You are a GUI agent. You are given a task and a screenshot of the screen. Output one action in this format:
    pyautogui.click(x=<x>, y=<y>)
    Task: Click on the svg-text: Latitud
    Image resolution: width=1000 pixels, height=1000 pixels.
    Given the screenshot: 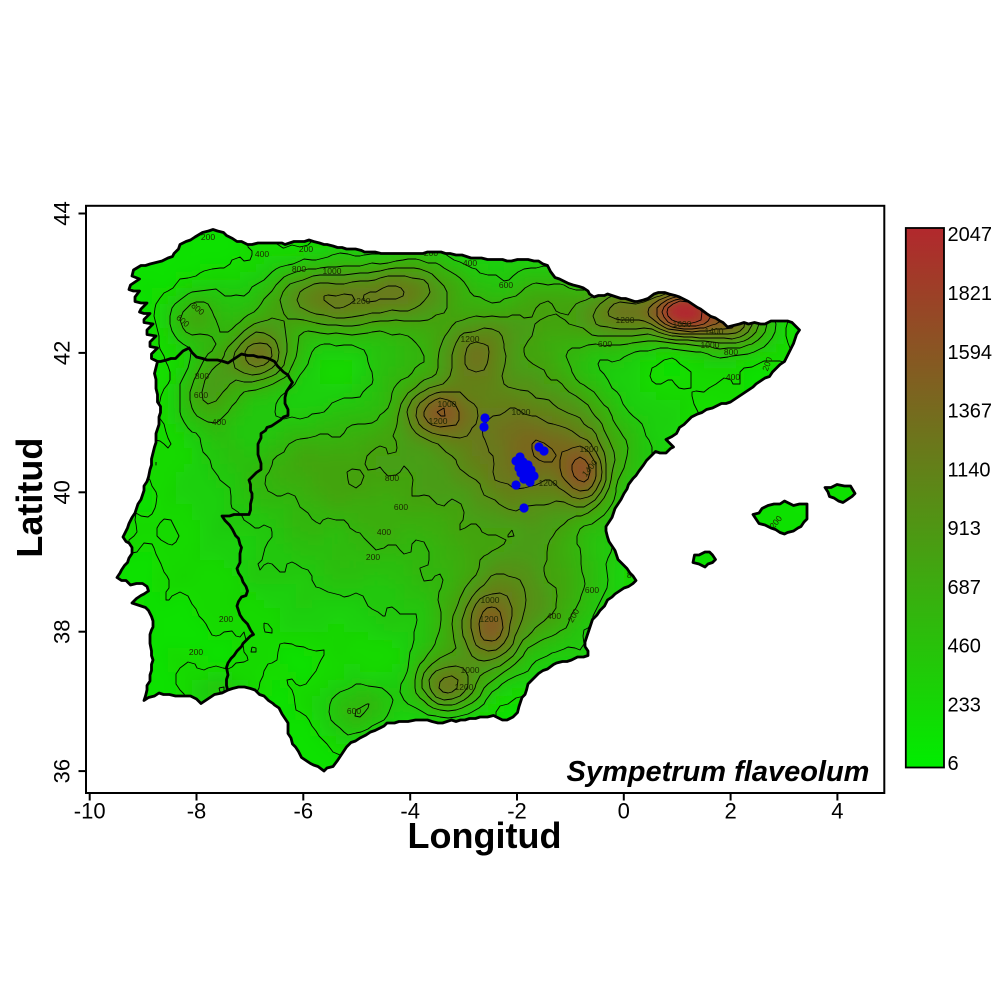 What is the action you would take?
    pyautogui.click(x=29, y=498)
    